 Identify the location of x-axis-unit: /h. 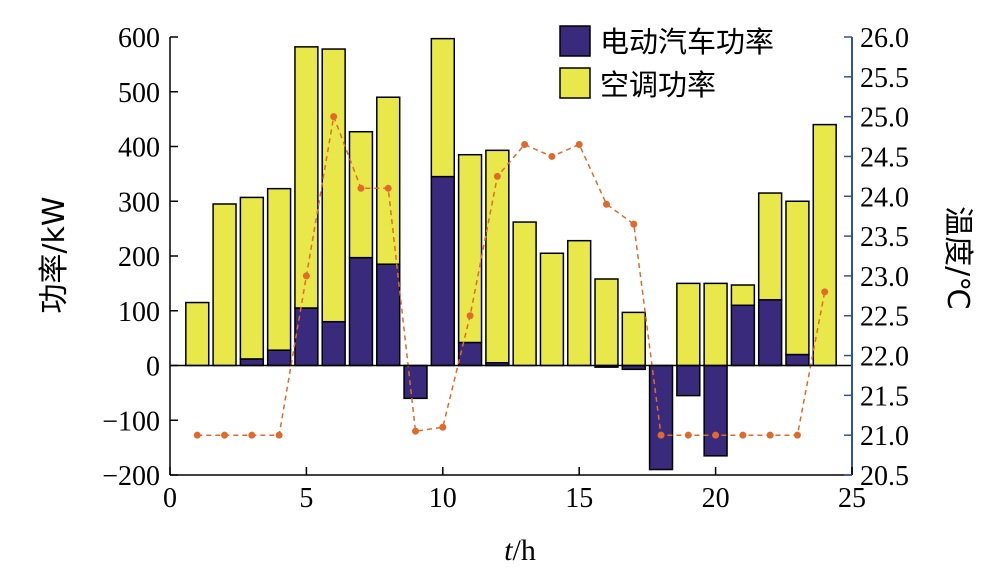
(524, 550).